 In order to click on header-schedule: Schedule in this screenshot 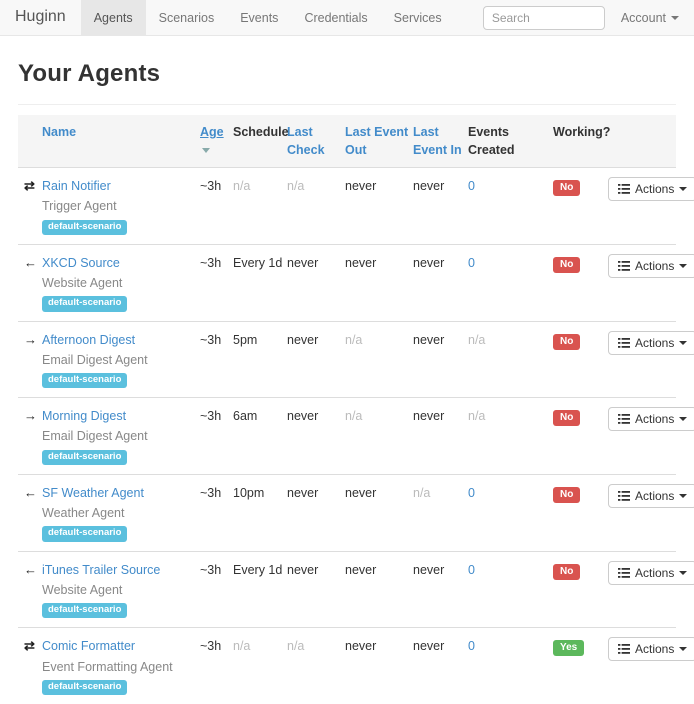, I will do `click(261, 142)`.